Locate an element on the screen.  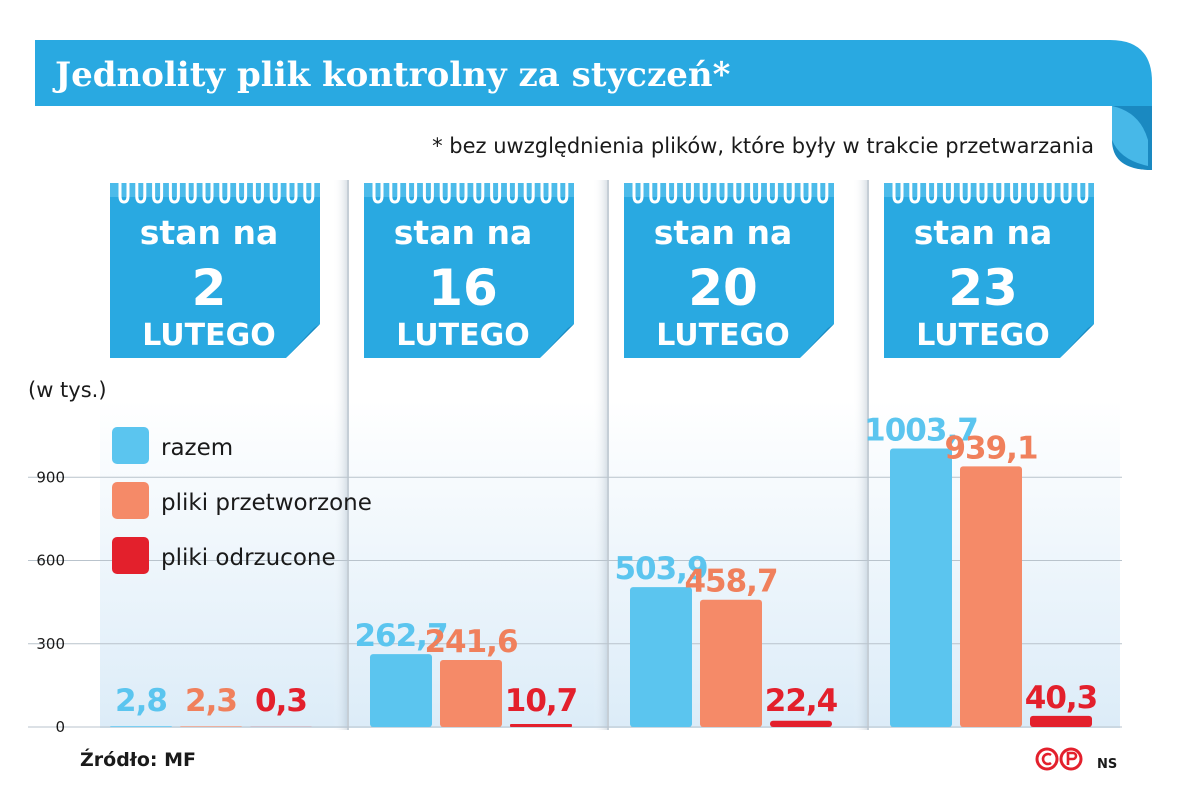
value-label: 0,3 is located at coordinates (281, 701).